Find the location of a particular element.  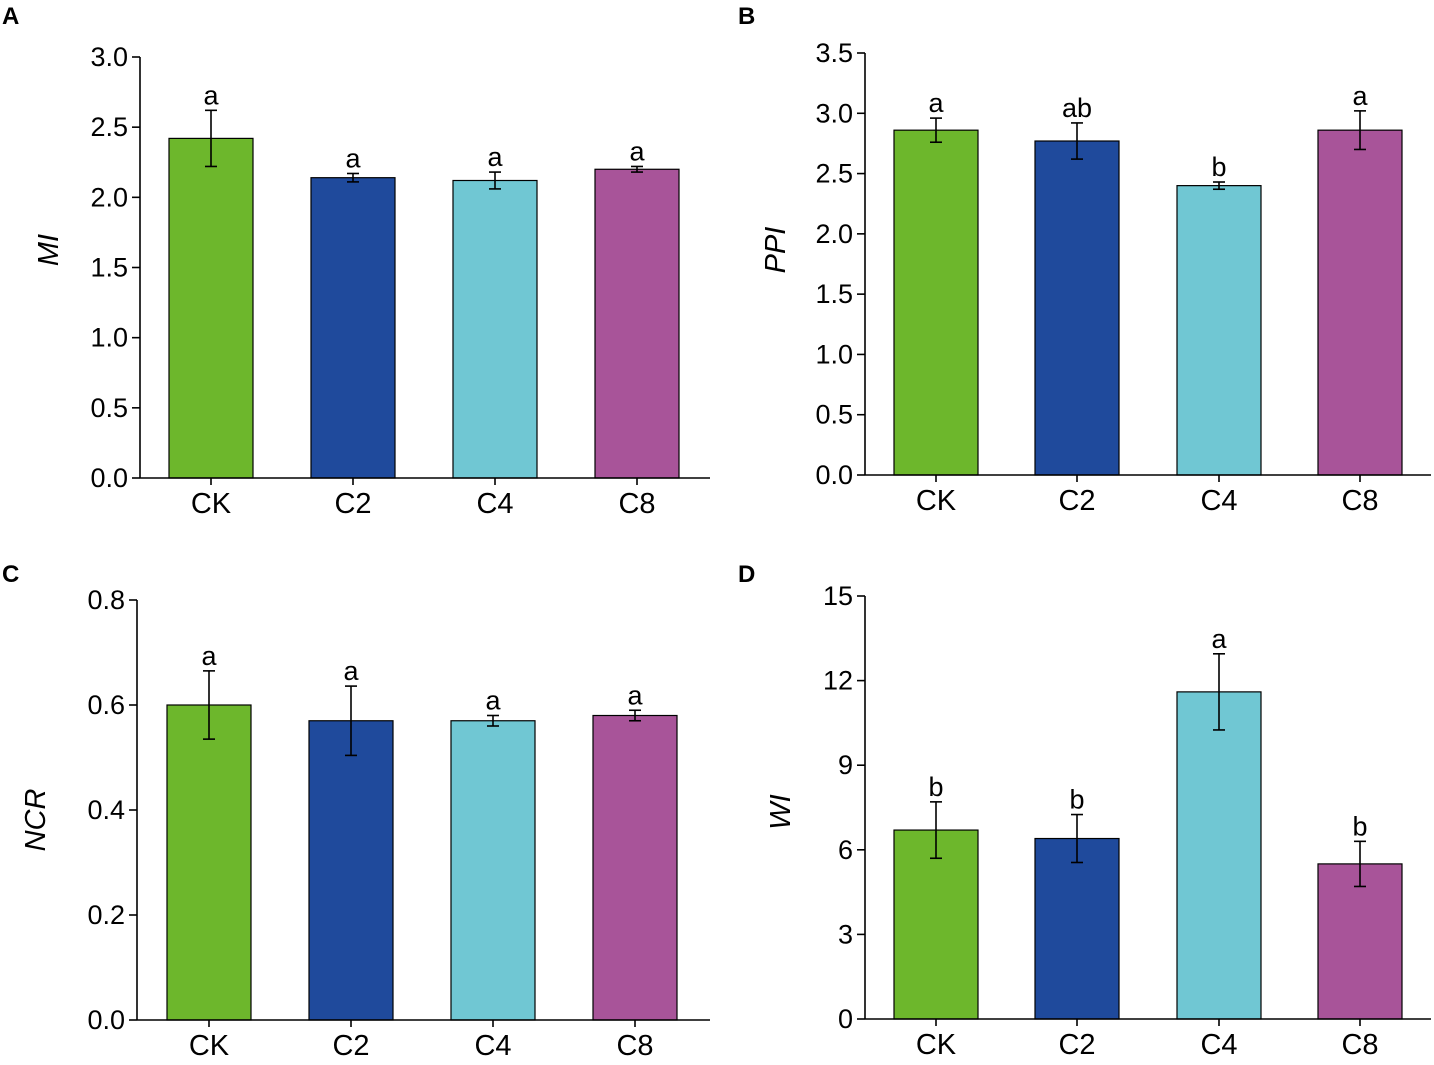

significance-letter-CK: b is located at coordinates (935, 787).